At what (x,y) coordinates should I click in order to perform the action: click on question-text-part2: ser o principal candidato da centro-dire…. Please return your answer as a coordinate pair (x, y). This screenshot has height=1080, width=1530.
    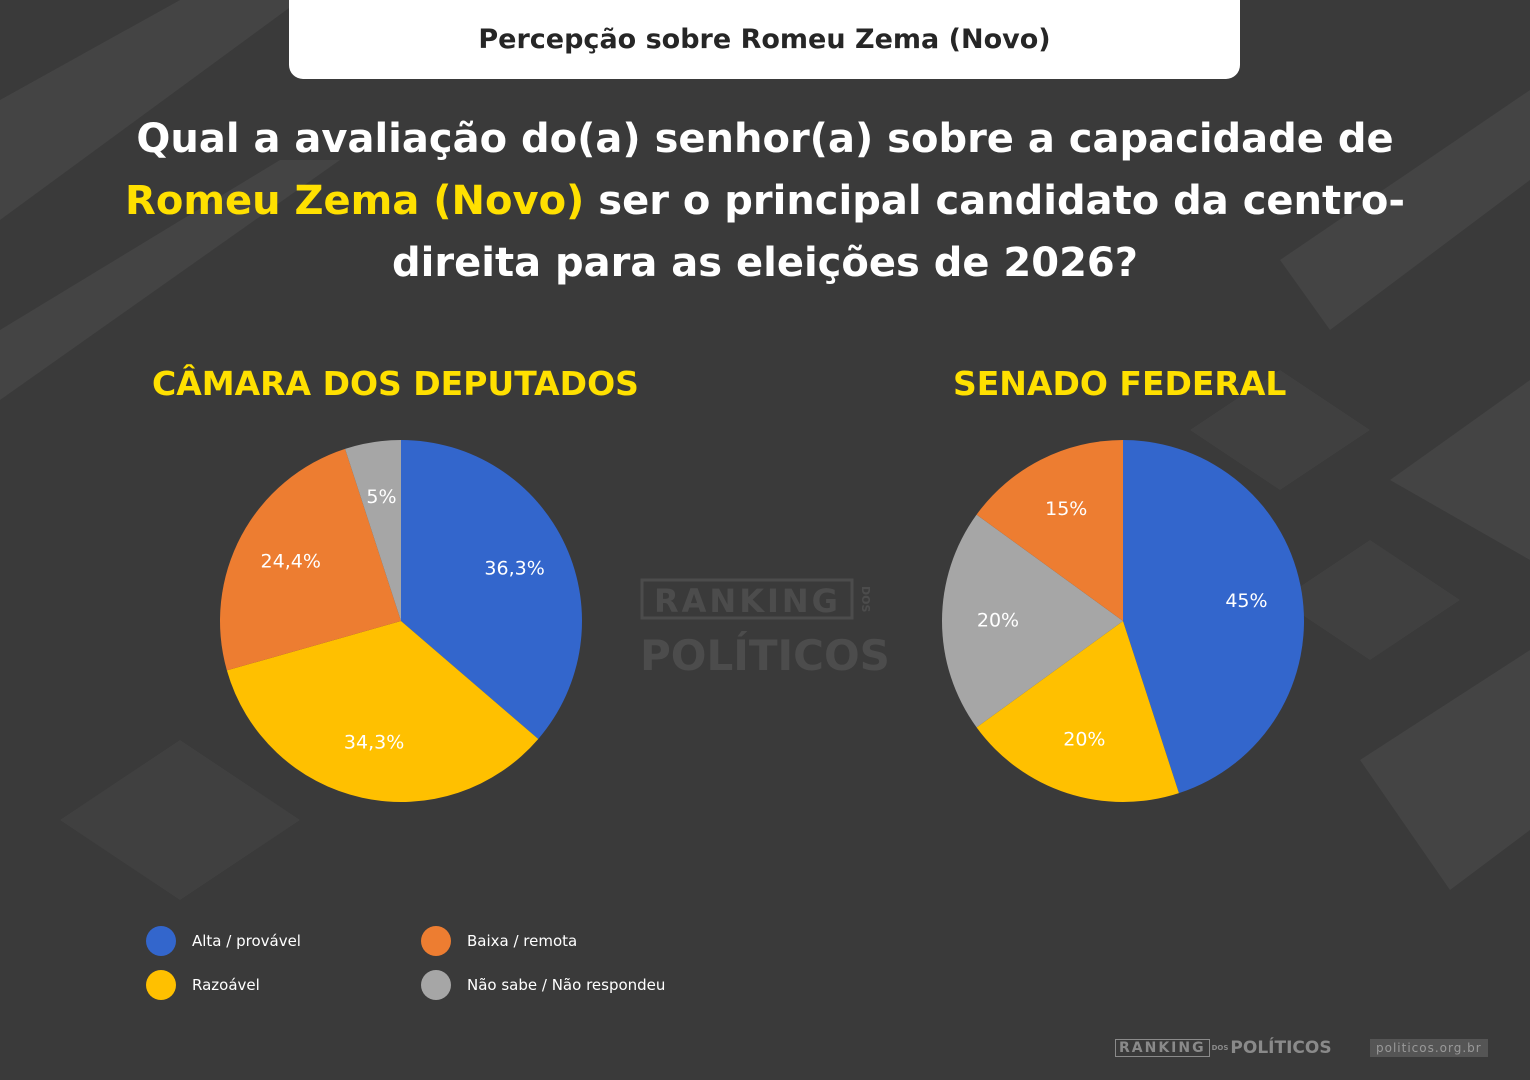
    Looking at the image, I should click on (898, 232).